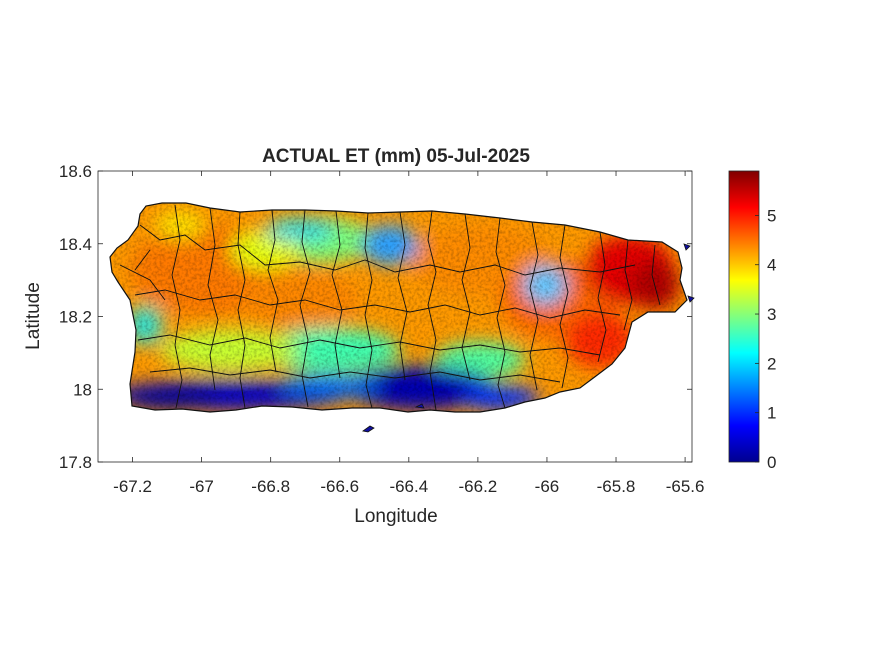 The image size is (875, 656). Describe the element at coordinates (75, 462) in the screenshot. I see `y-tick-label: 17.8` at that location.